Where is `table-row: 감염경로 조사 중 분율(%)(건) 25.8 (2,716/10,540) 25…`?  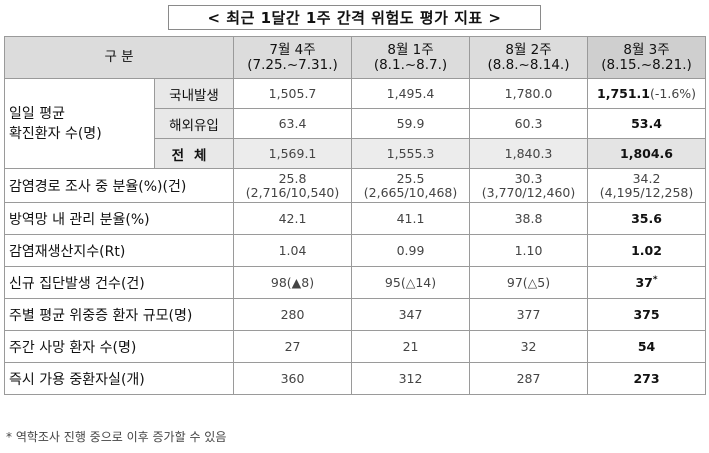
table-row: 감염경로 조사 중 분율(%)(건) 25.8 (2,716/10,540) 25… is located at coordinates (355, 185).